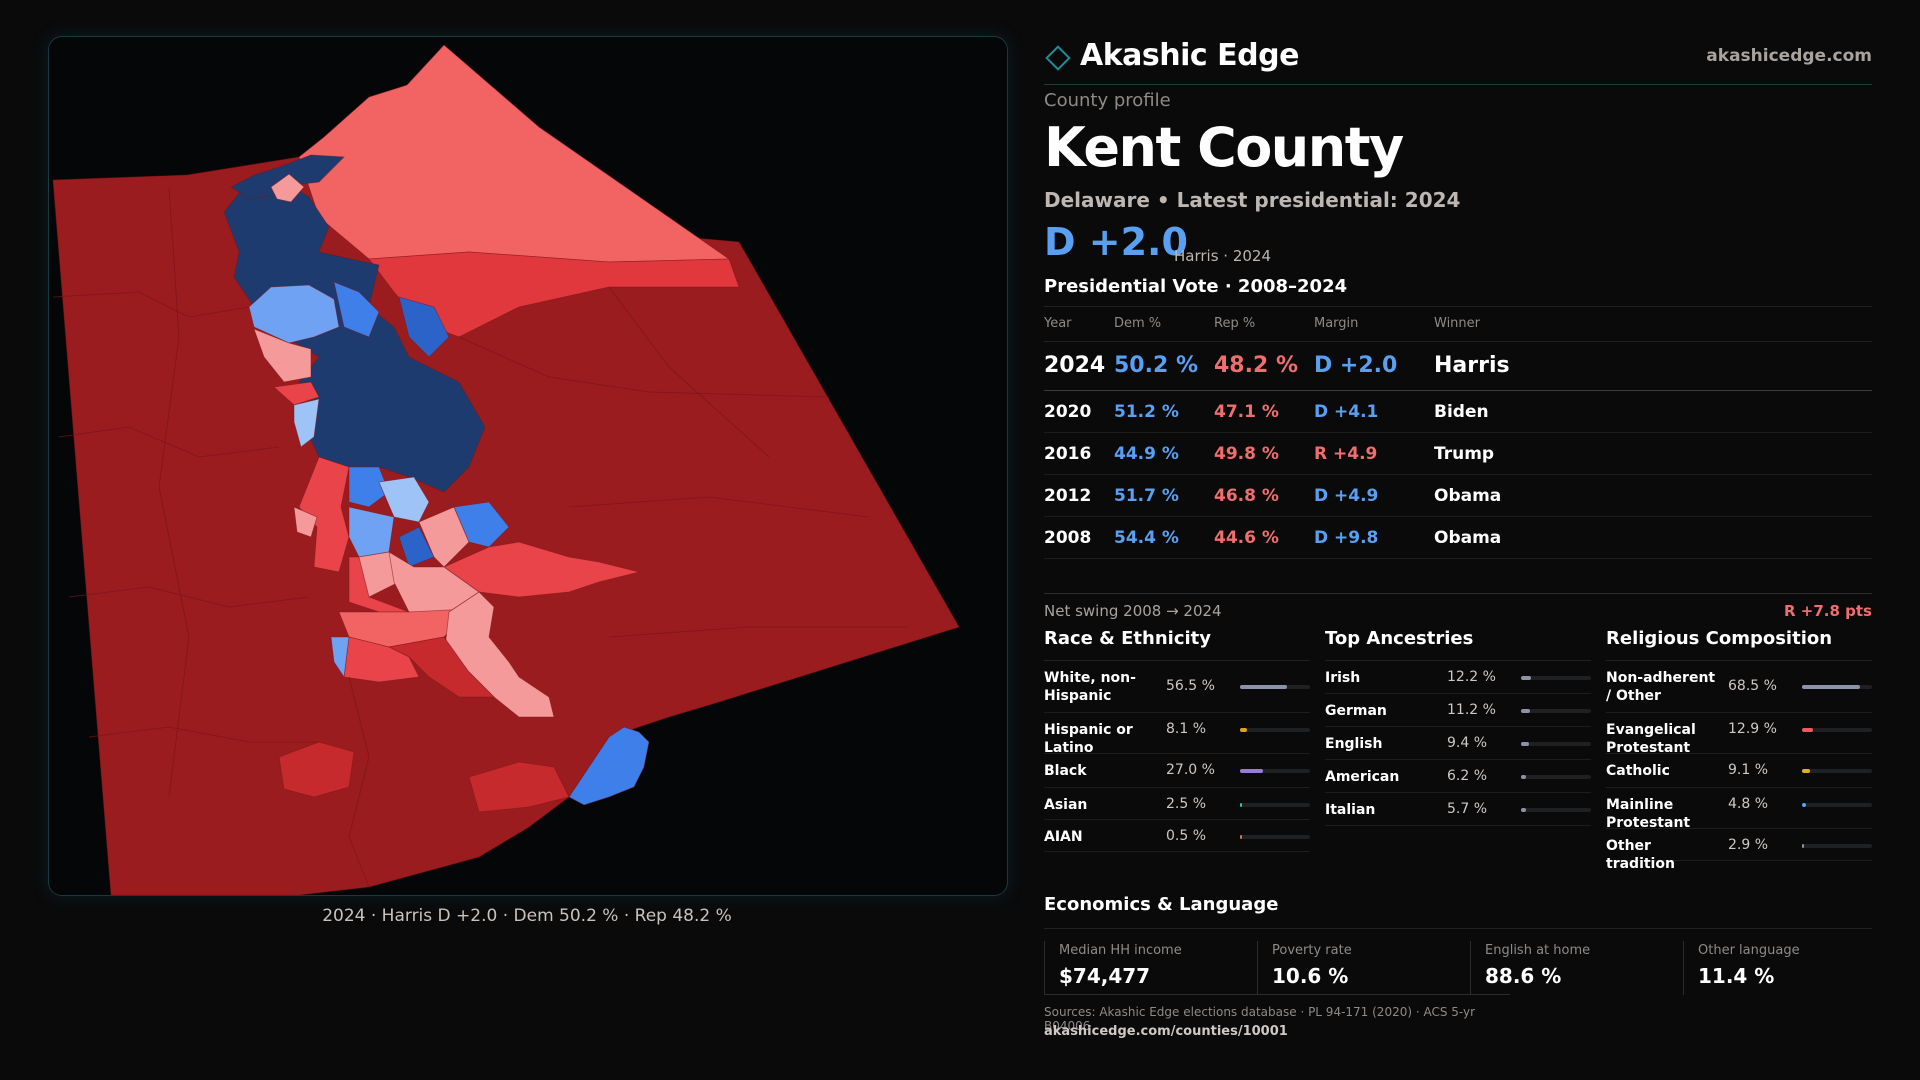 This screenshot has height=1080, width=1920. Describe the element at coordinates (1196, 286) in the screenshot. I see `vote-table-title: Presidential Vote · 2008–2024` at that location.